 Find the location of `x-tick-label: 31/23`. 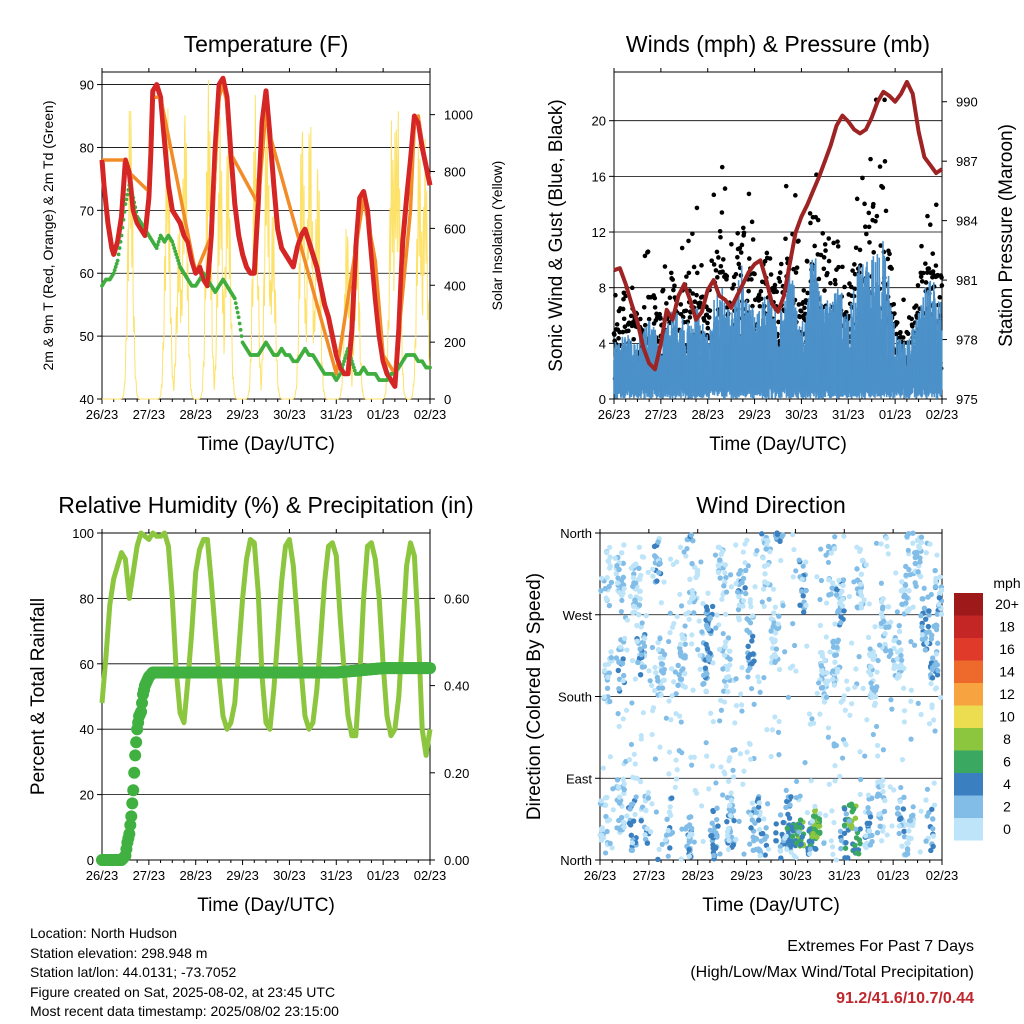

x-tick-label: 31/23 is located at coordinates (844, 875).